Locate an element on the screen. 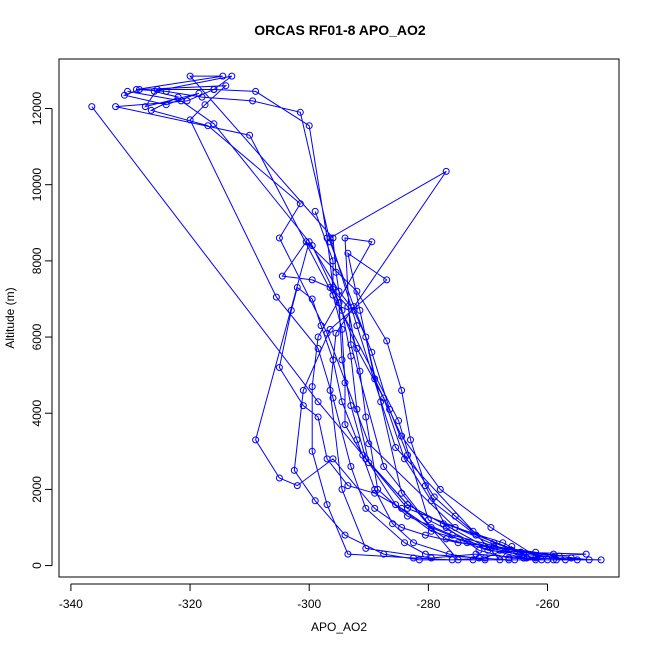  x-tick-label: -320 is located at coordinates (190, 604).